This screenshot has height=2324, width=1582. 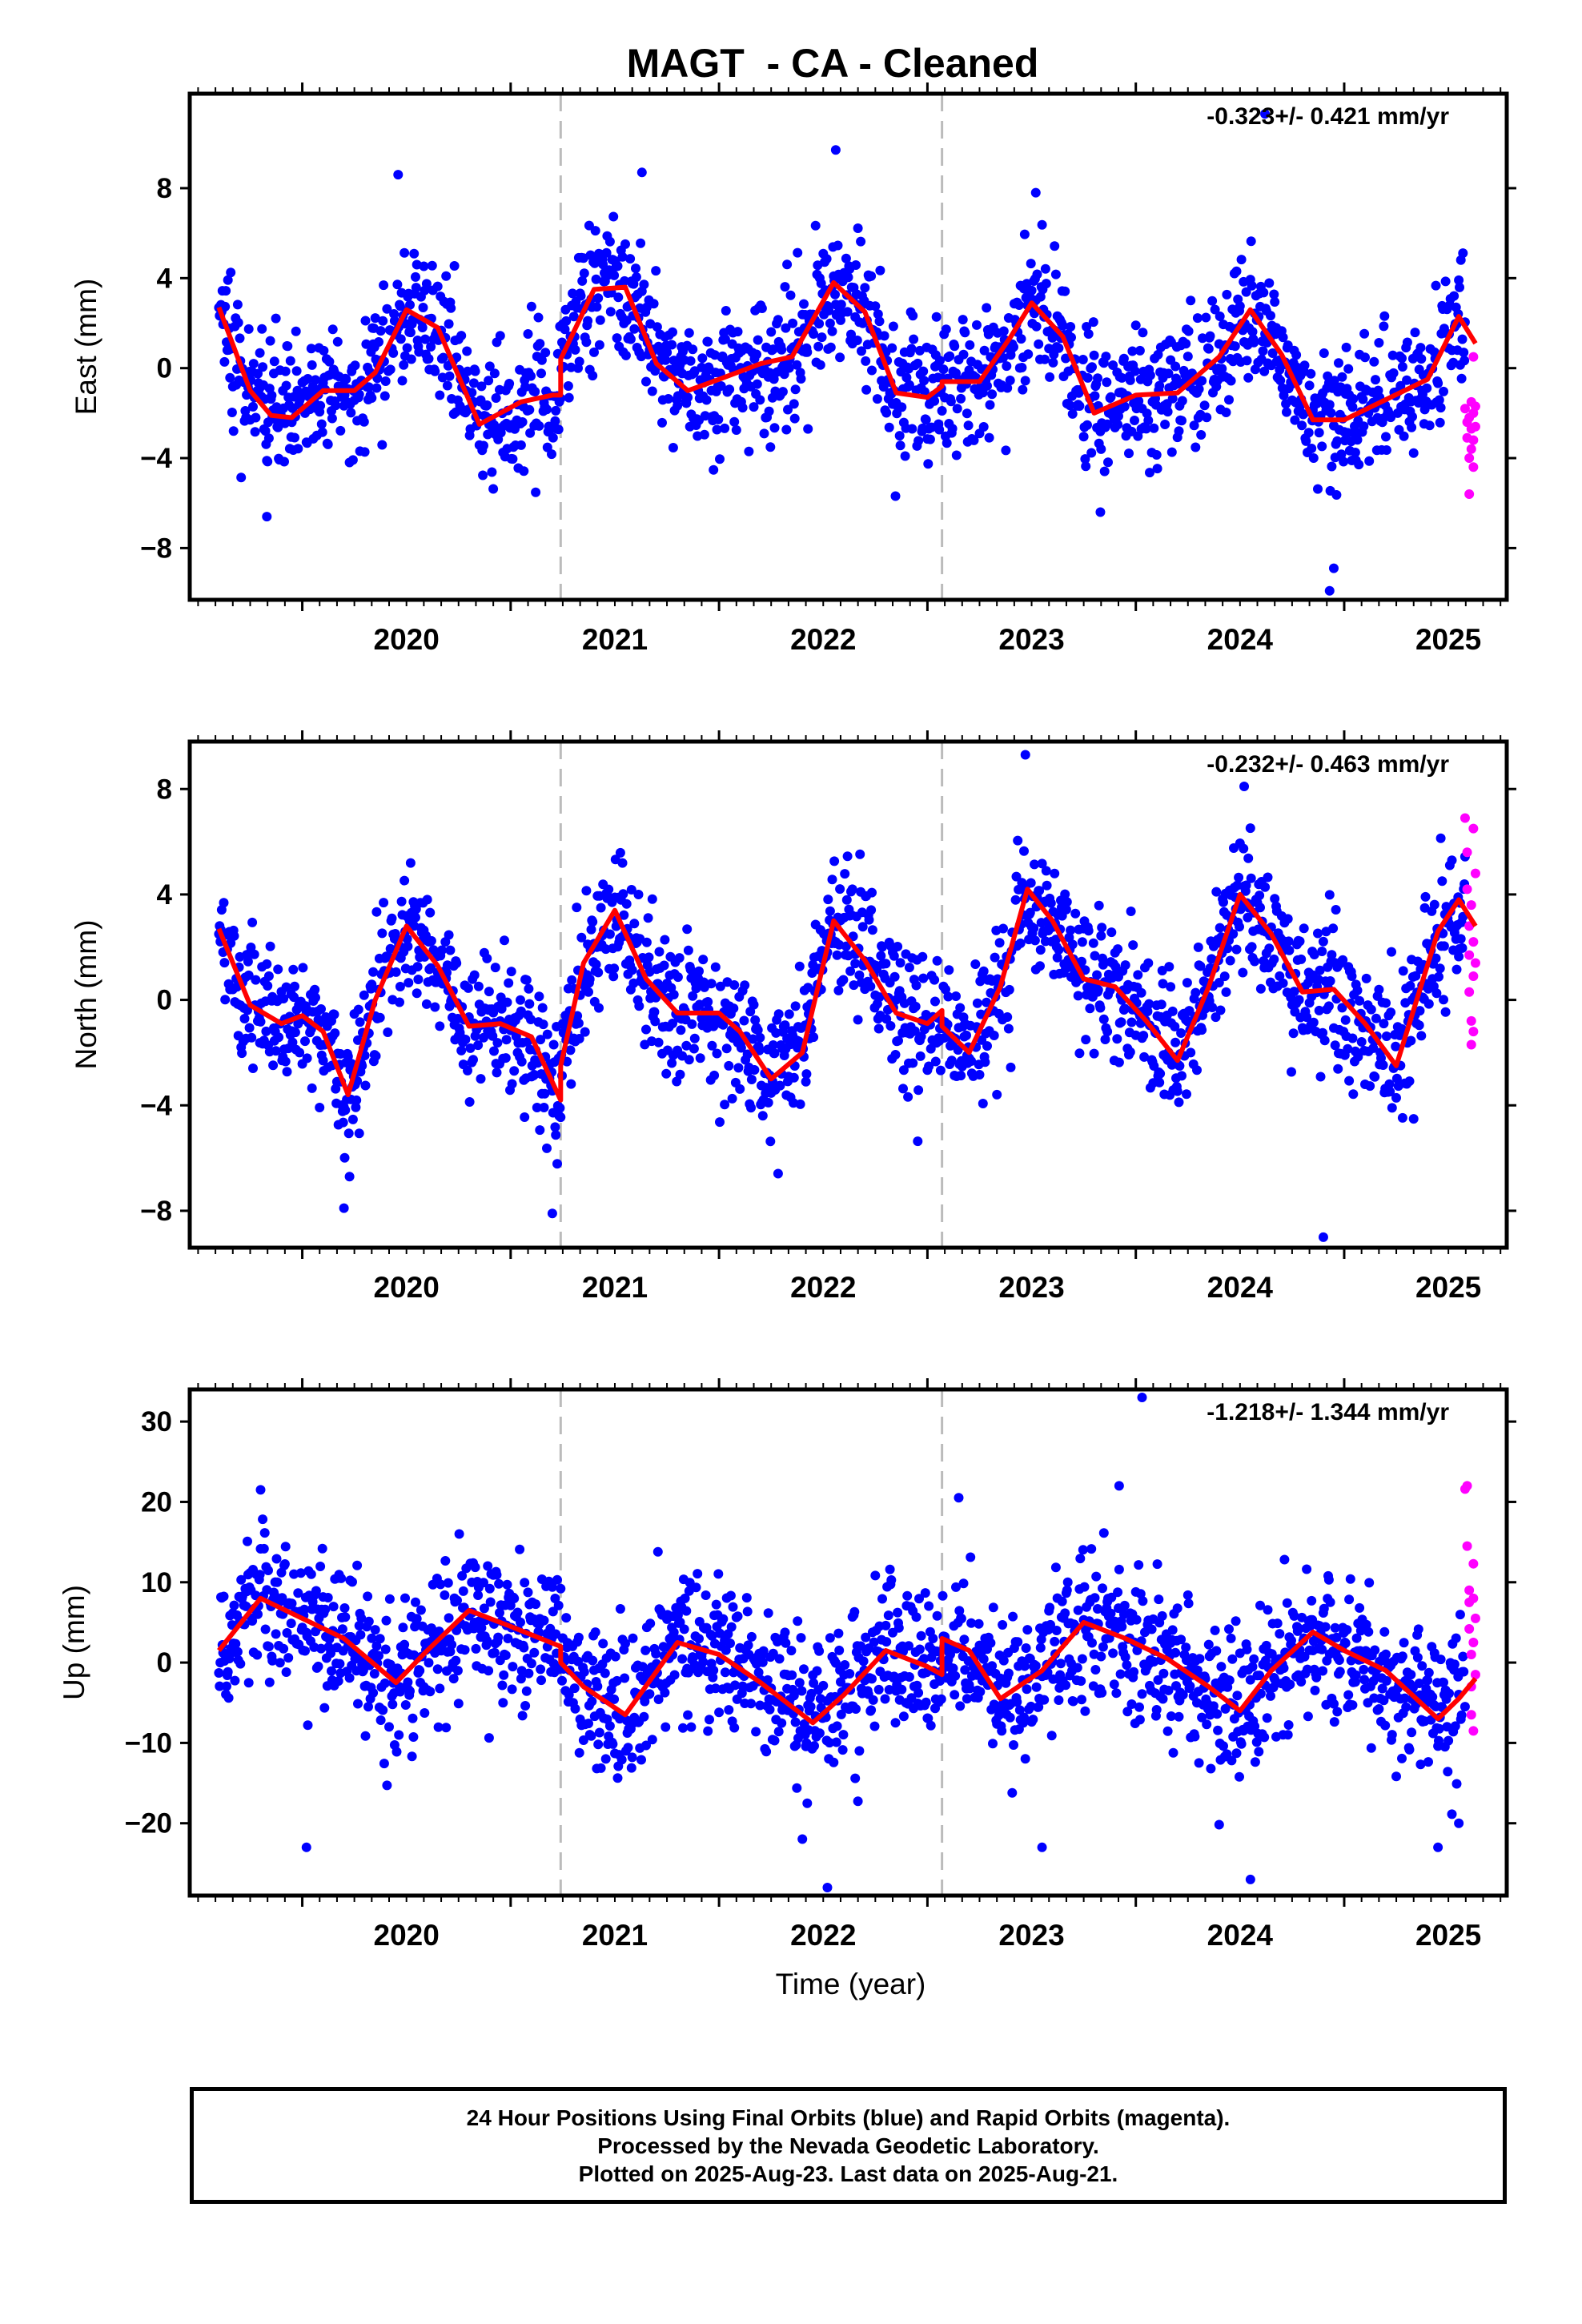 What do you see at coordinates (847, 995) in the screenshot?
I see `model-fit-line` at bounding box center [847, 995].